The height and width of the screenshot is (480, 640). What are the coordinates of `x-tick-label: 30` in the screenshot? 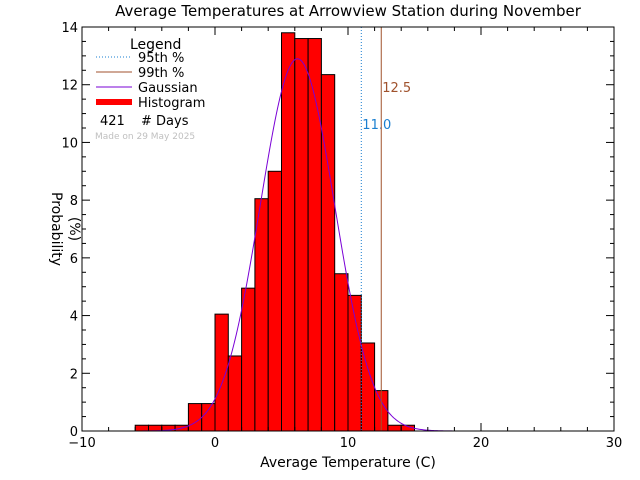 It's located at (614, 443).